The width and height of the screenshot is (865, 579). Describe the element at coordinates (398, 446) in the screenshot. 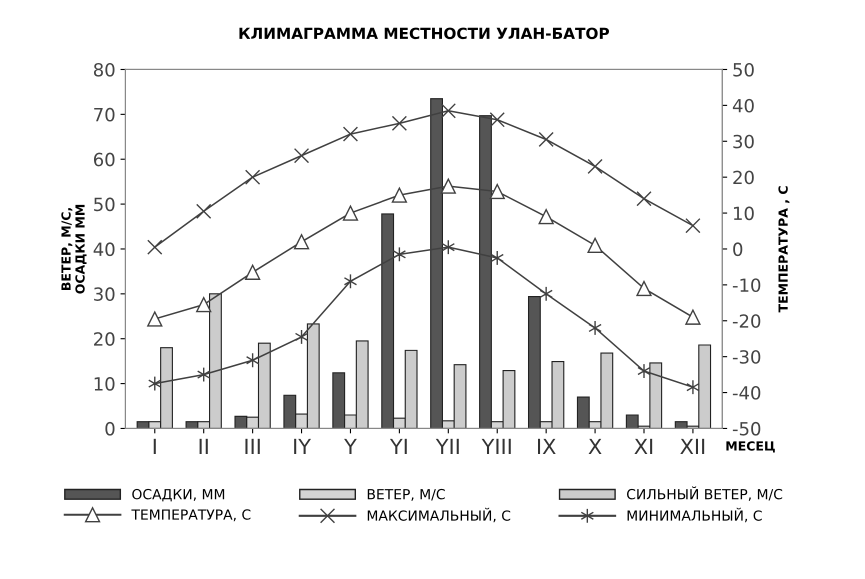

I see `x-tick-label: YI` at that location.